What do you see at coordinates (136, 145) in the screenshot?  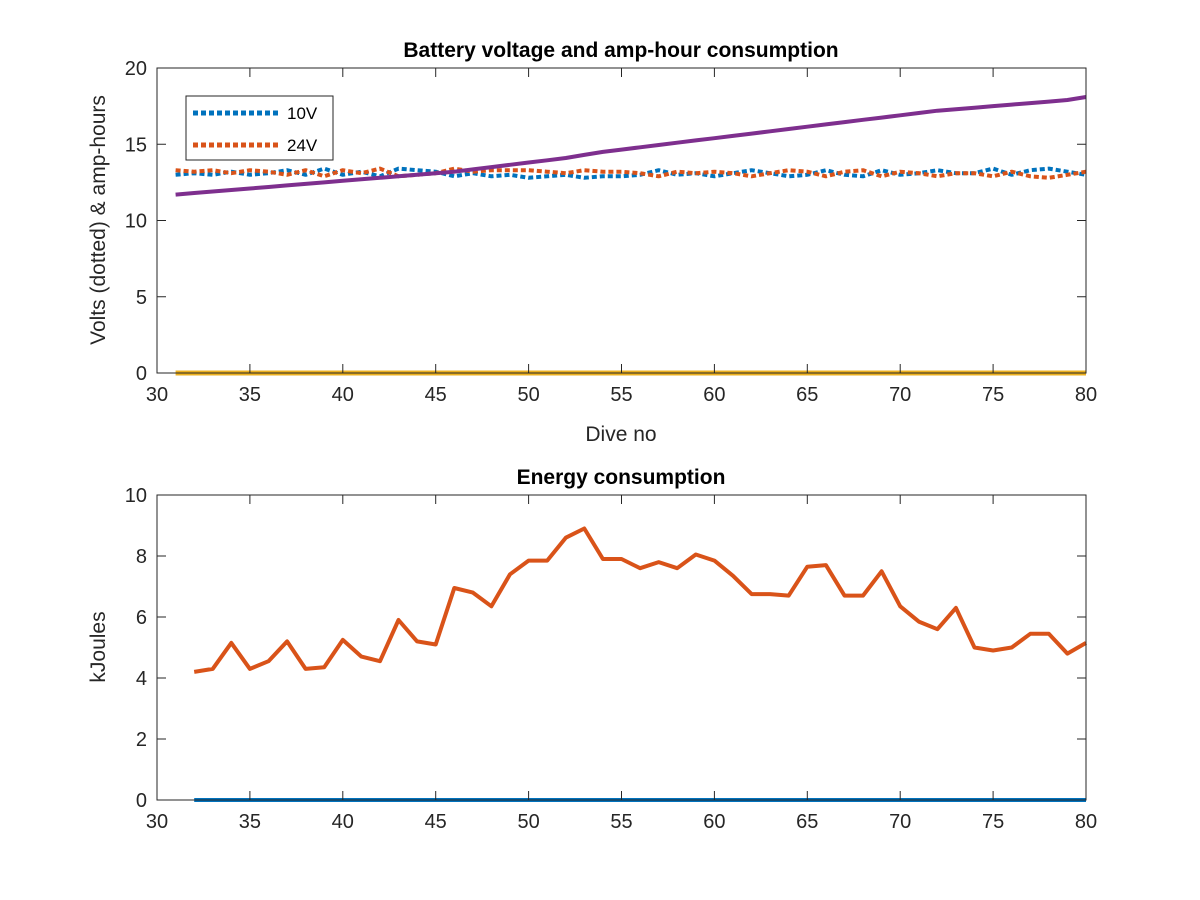 I see `y-tick-label: 15` at bounding box center [136, 145].